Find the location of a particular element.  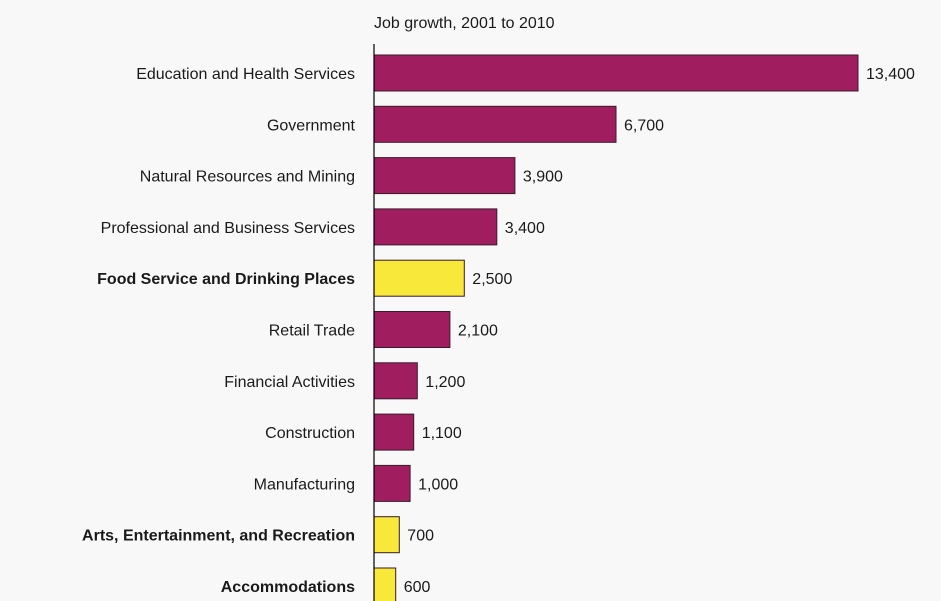

category-label: Construction is located at coordinates (310, 433).